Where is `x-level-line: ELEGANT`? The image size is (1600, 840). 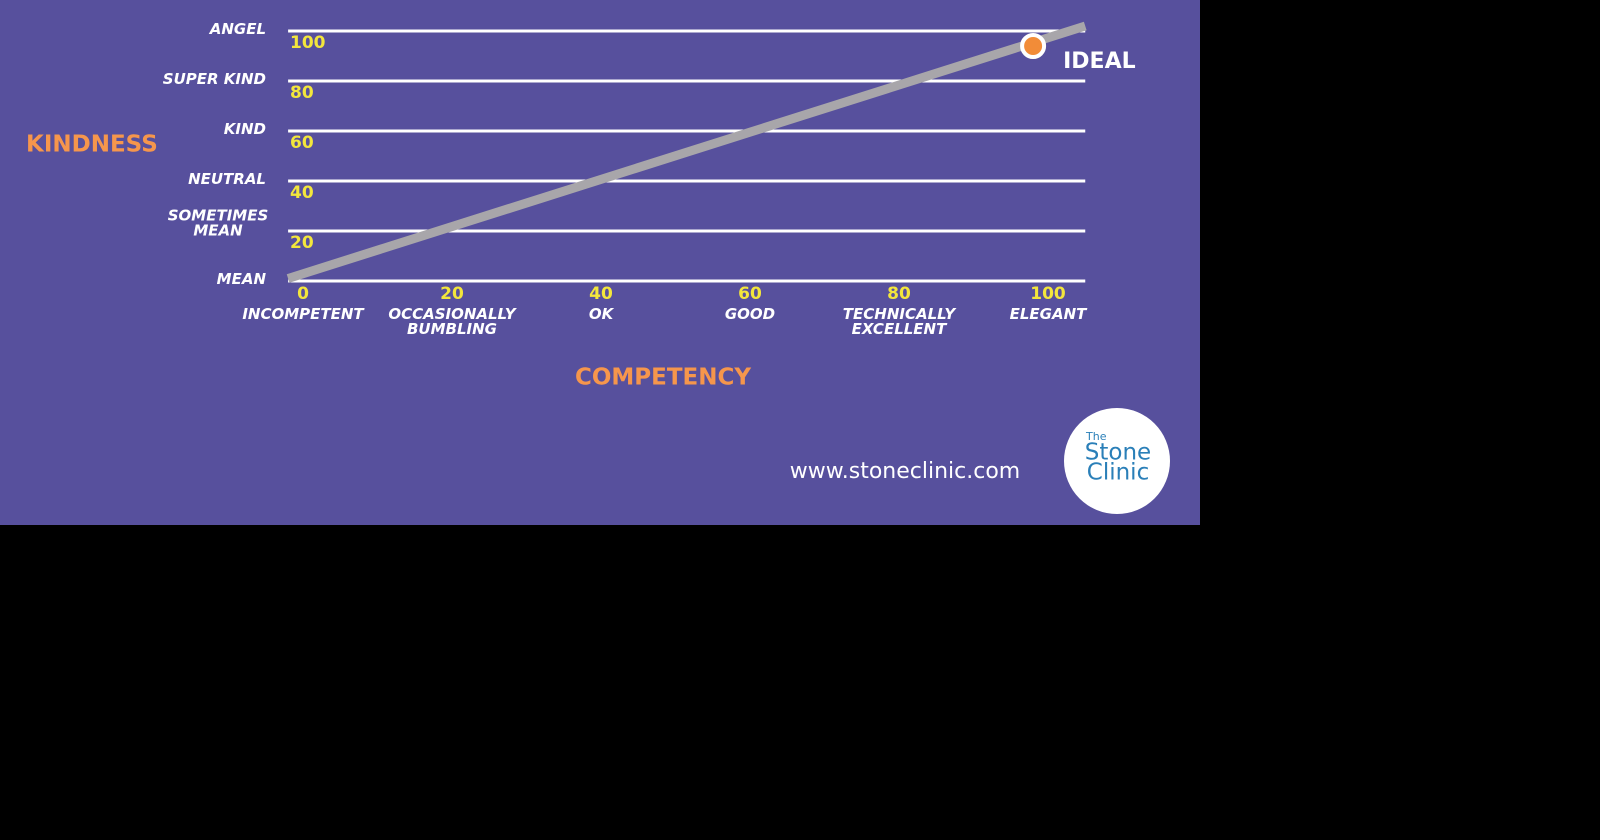
x-level-line: ELEGANT is located at coordinates (1049, 314).